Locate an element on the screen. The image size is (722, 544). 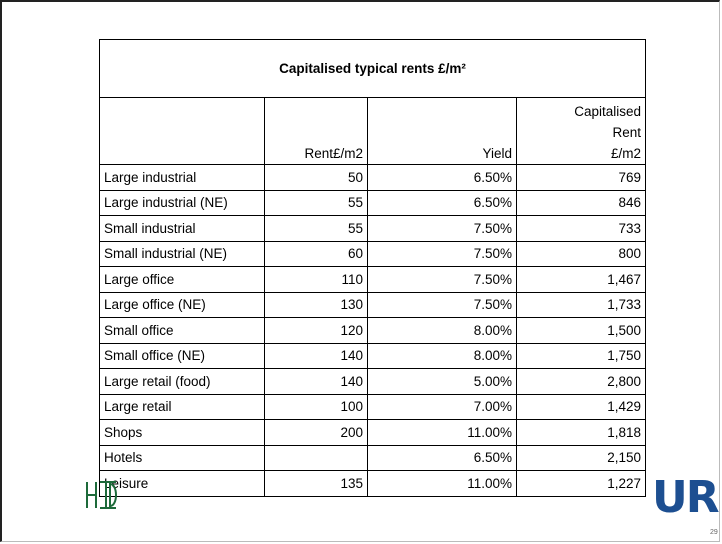
table-row: Large retail (food) 140 5.00% 2,800 is located at coordinates (372, 381).